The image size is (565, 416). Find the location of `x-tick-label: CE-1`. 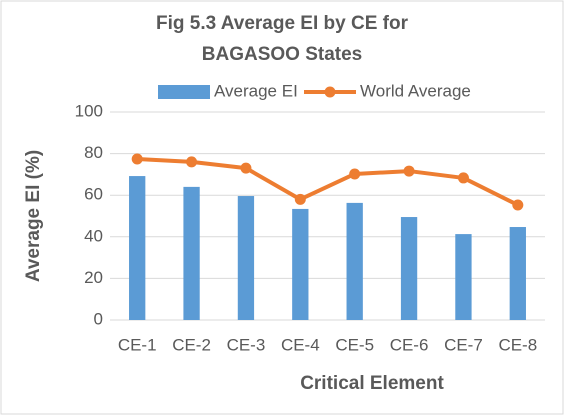

x-tick-label: CE-1 is located at coordinates (137, 344).